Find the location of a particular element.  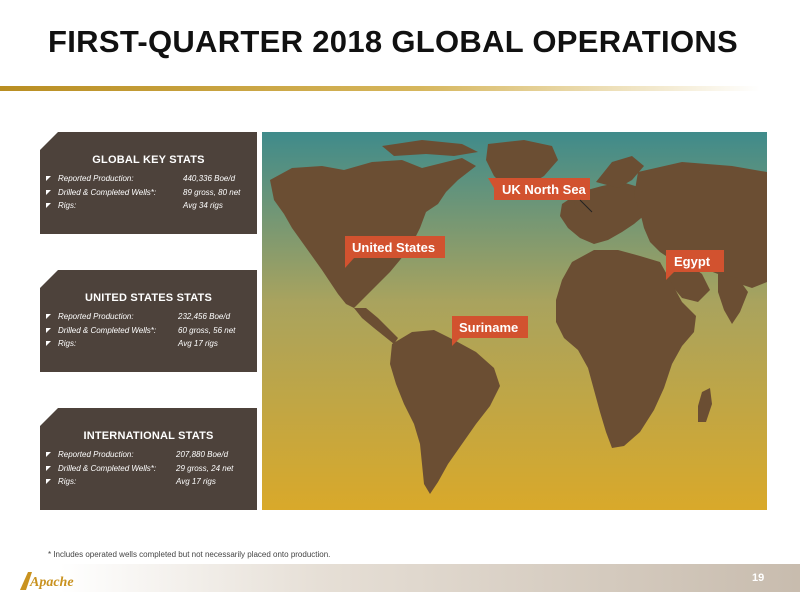

stat-value: 60 gross, 56 net is located at coordinates (207, 330).